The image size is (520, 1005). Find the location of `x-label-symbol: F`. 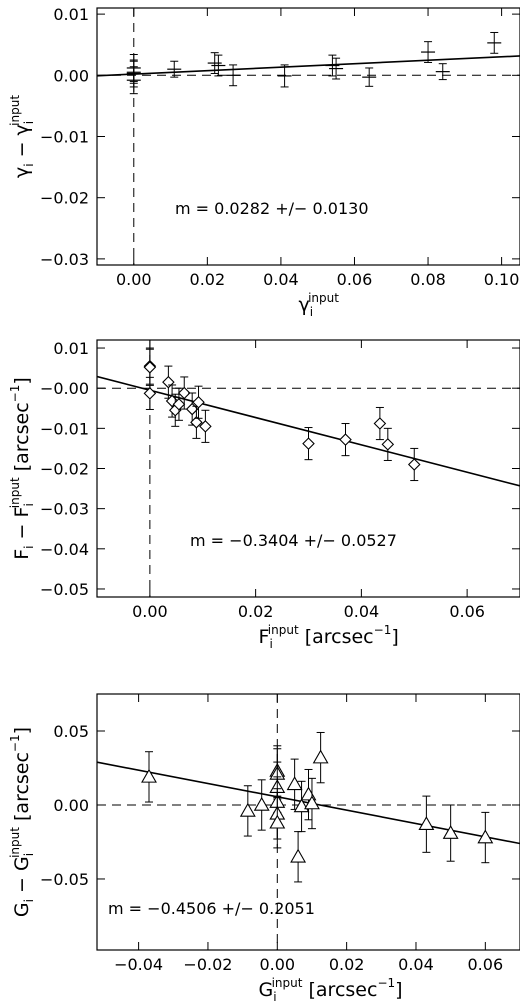

x-label-symbol: F is located at coordinates (264, 637).